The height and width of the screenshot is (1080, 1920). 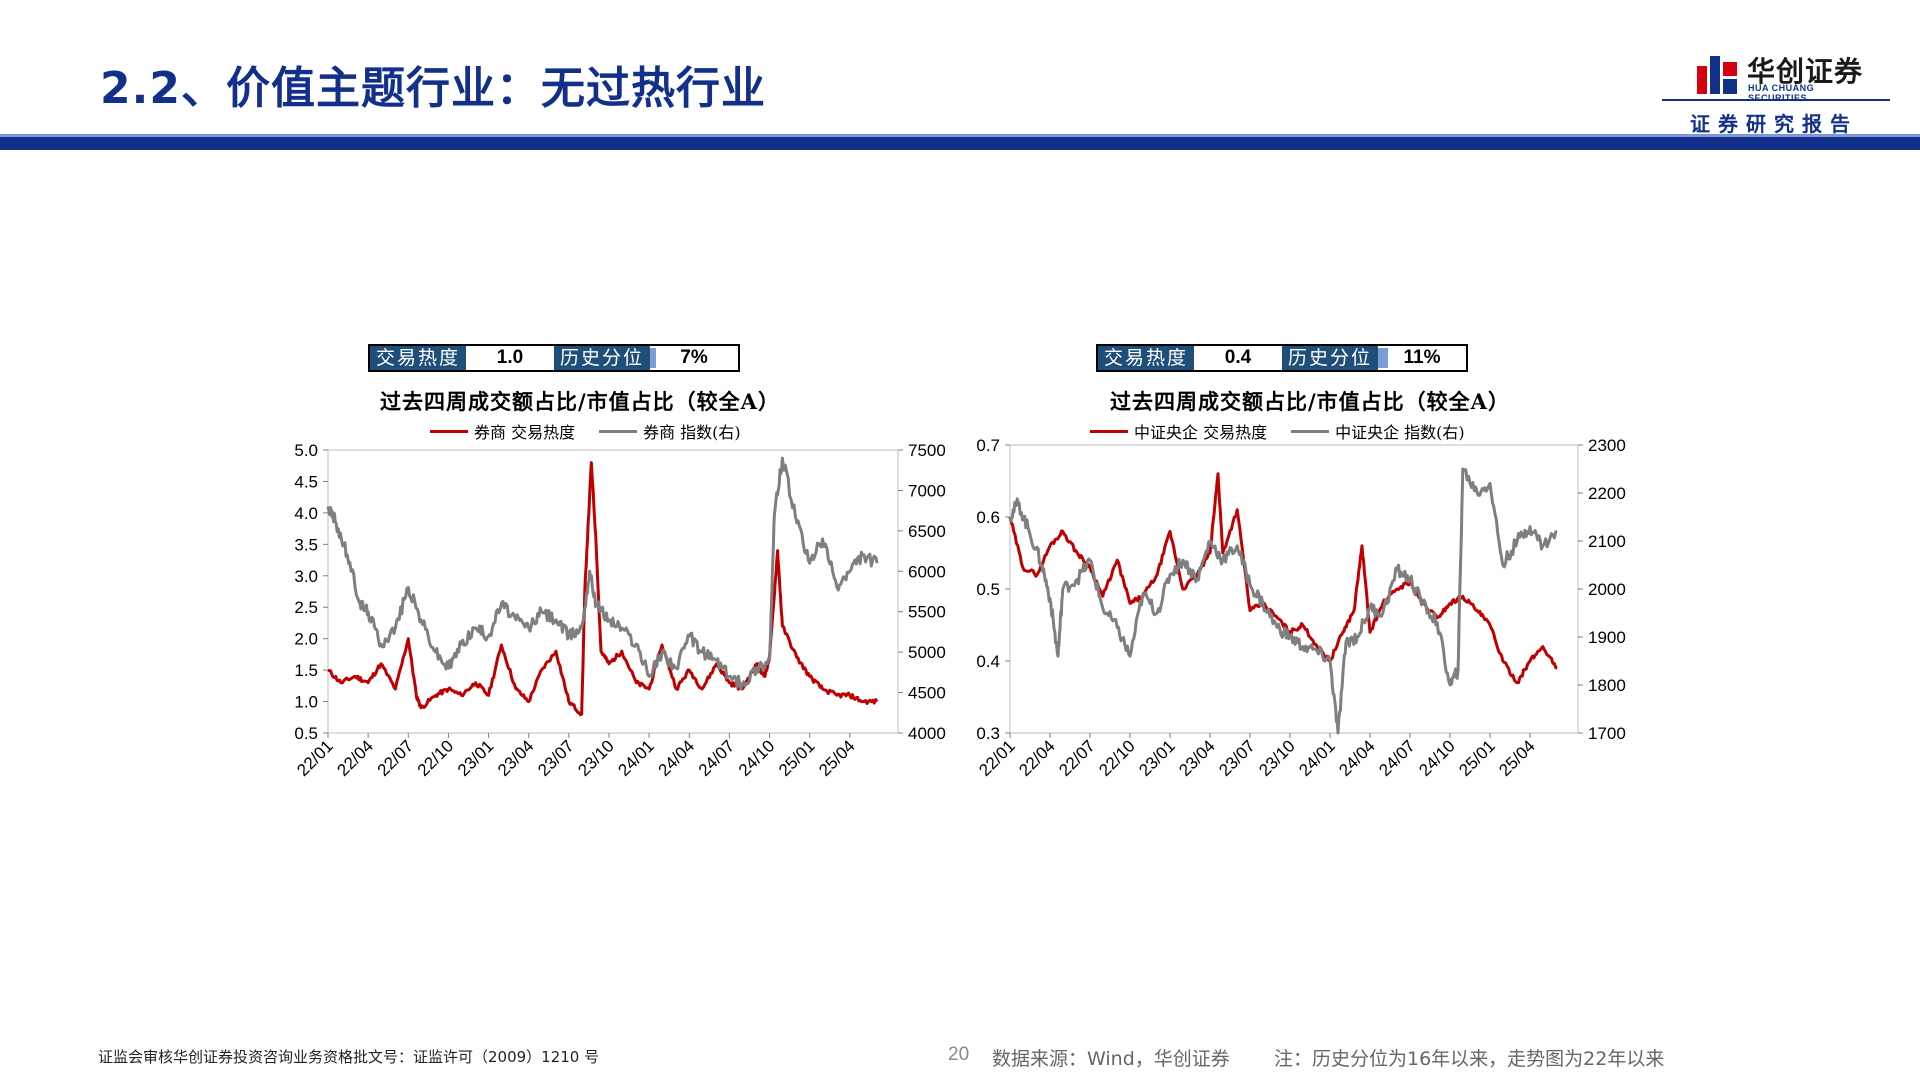 What do you see at coordinates (306, 702) in the screenshot?
I see `left-tick-label: 1.0` at bounding box center [306, 702].